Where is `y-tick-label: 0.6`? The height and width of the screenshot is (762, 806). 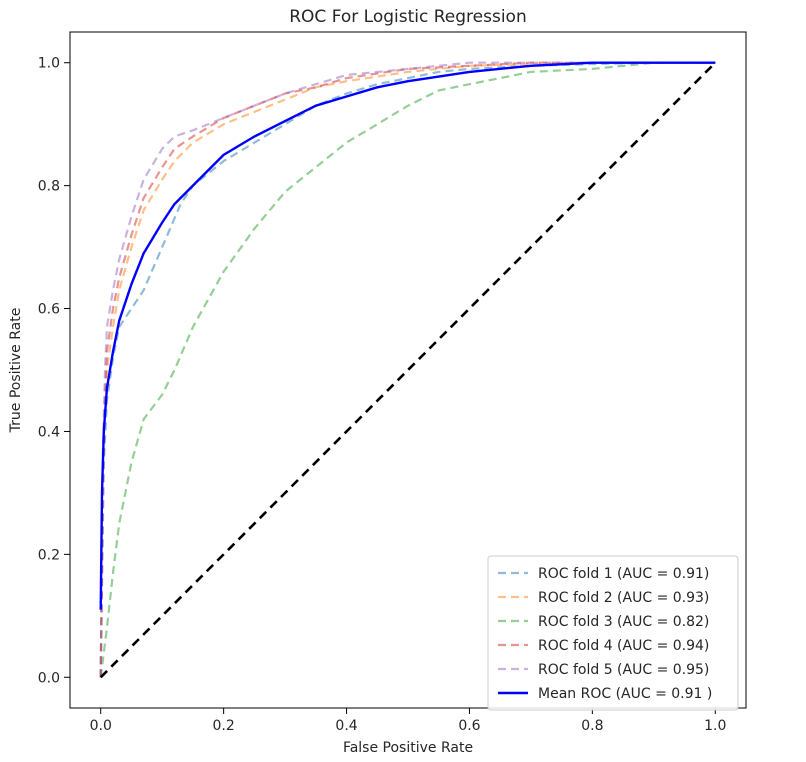 y-tick-label: 0.6 is located at coordinates (49, 310).